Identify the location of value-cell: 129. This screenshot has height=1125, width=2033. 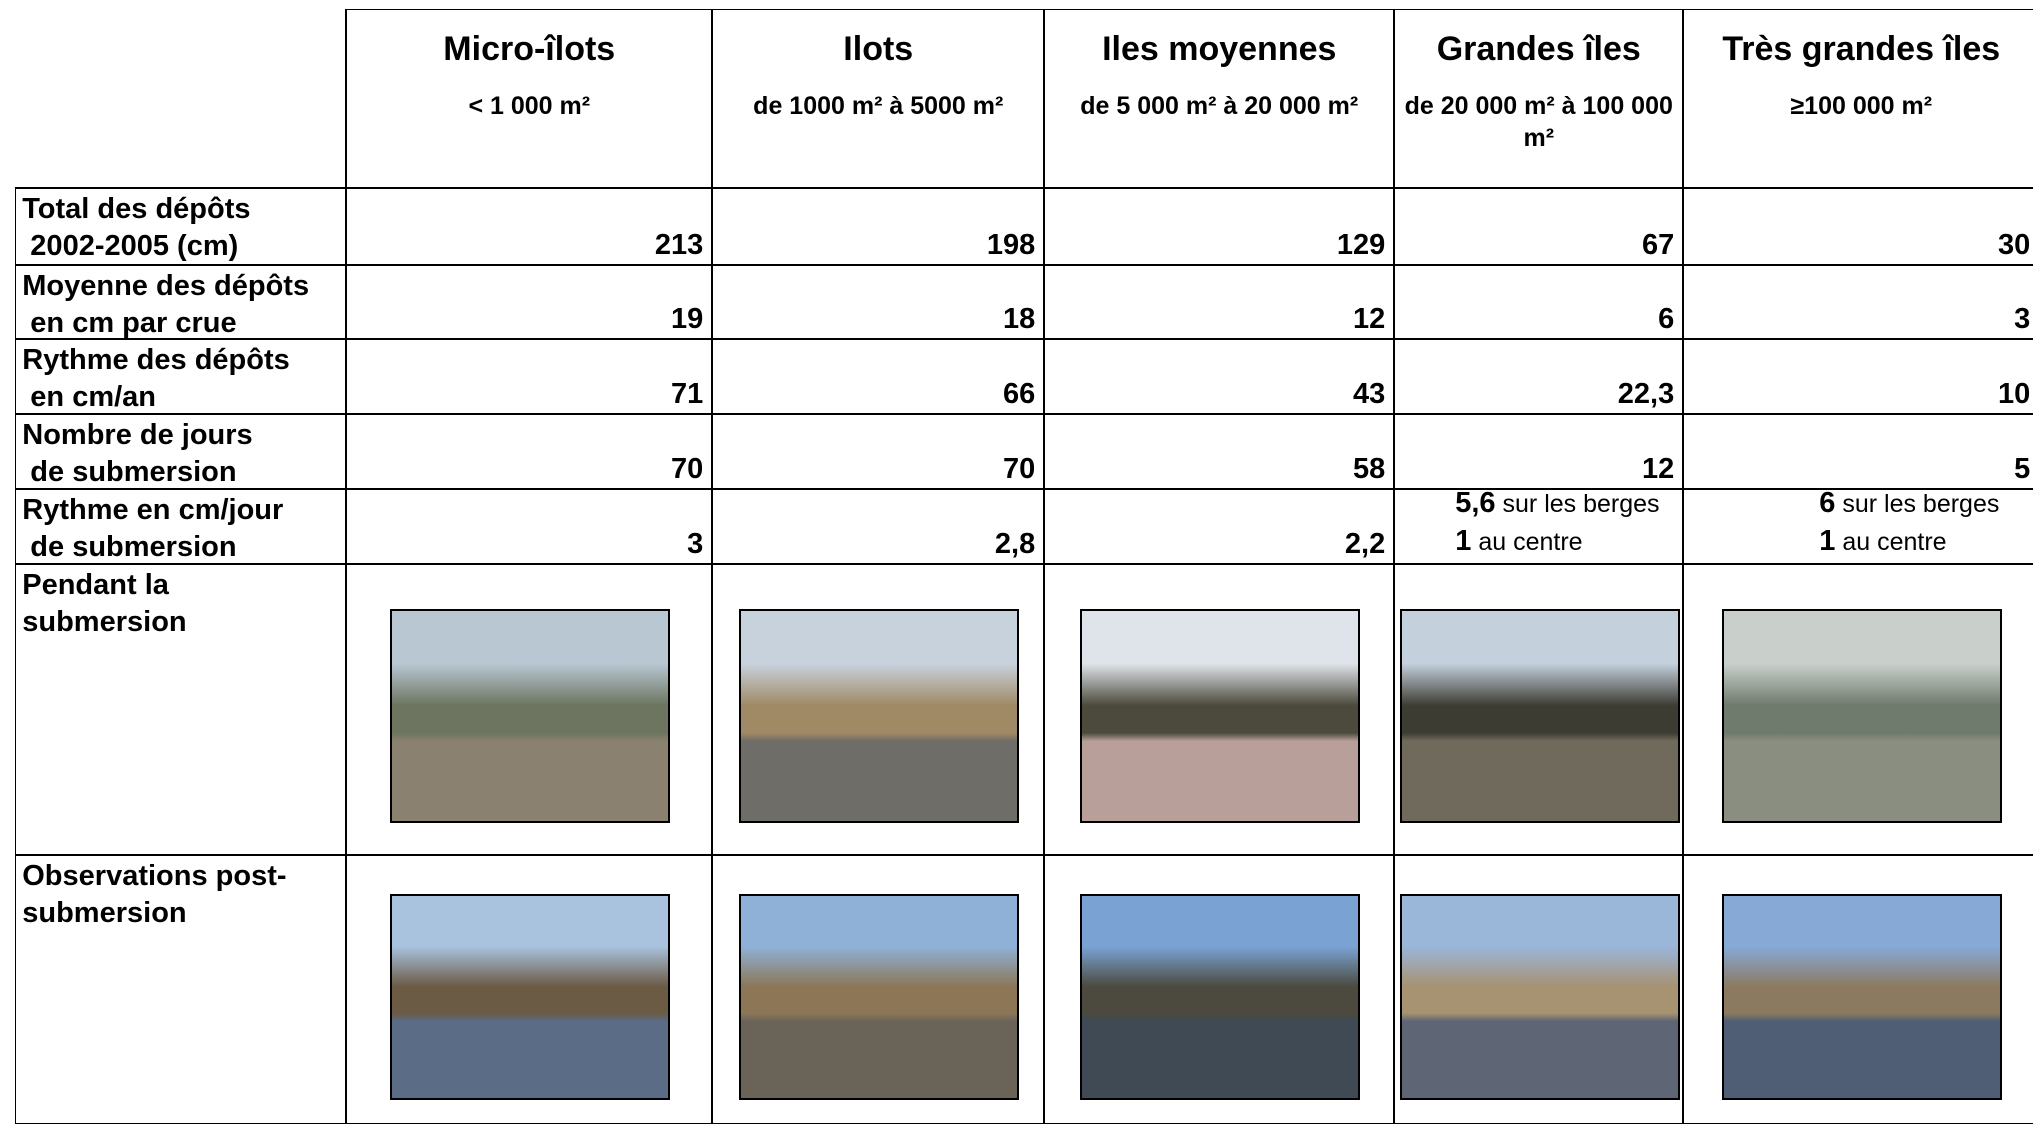
(1219, 227).